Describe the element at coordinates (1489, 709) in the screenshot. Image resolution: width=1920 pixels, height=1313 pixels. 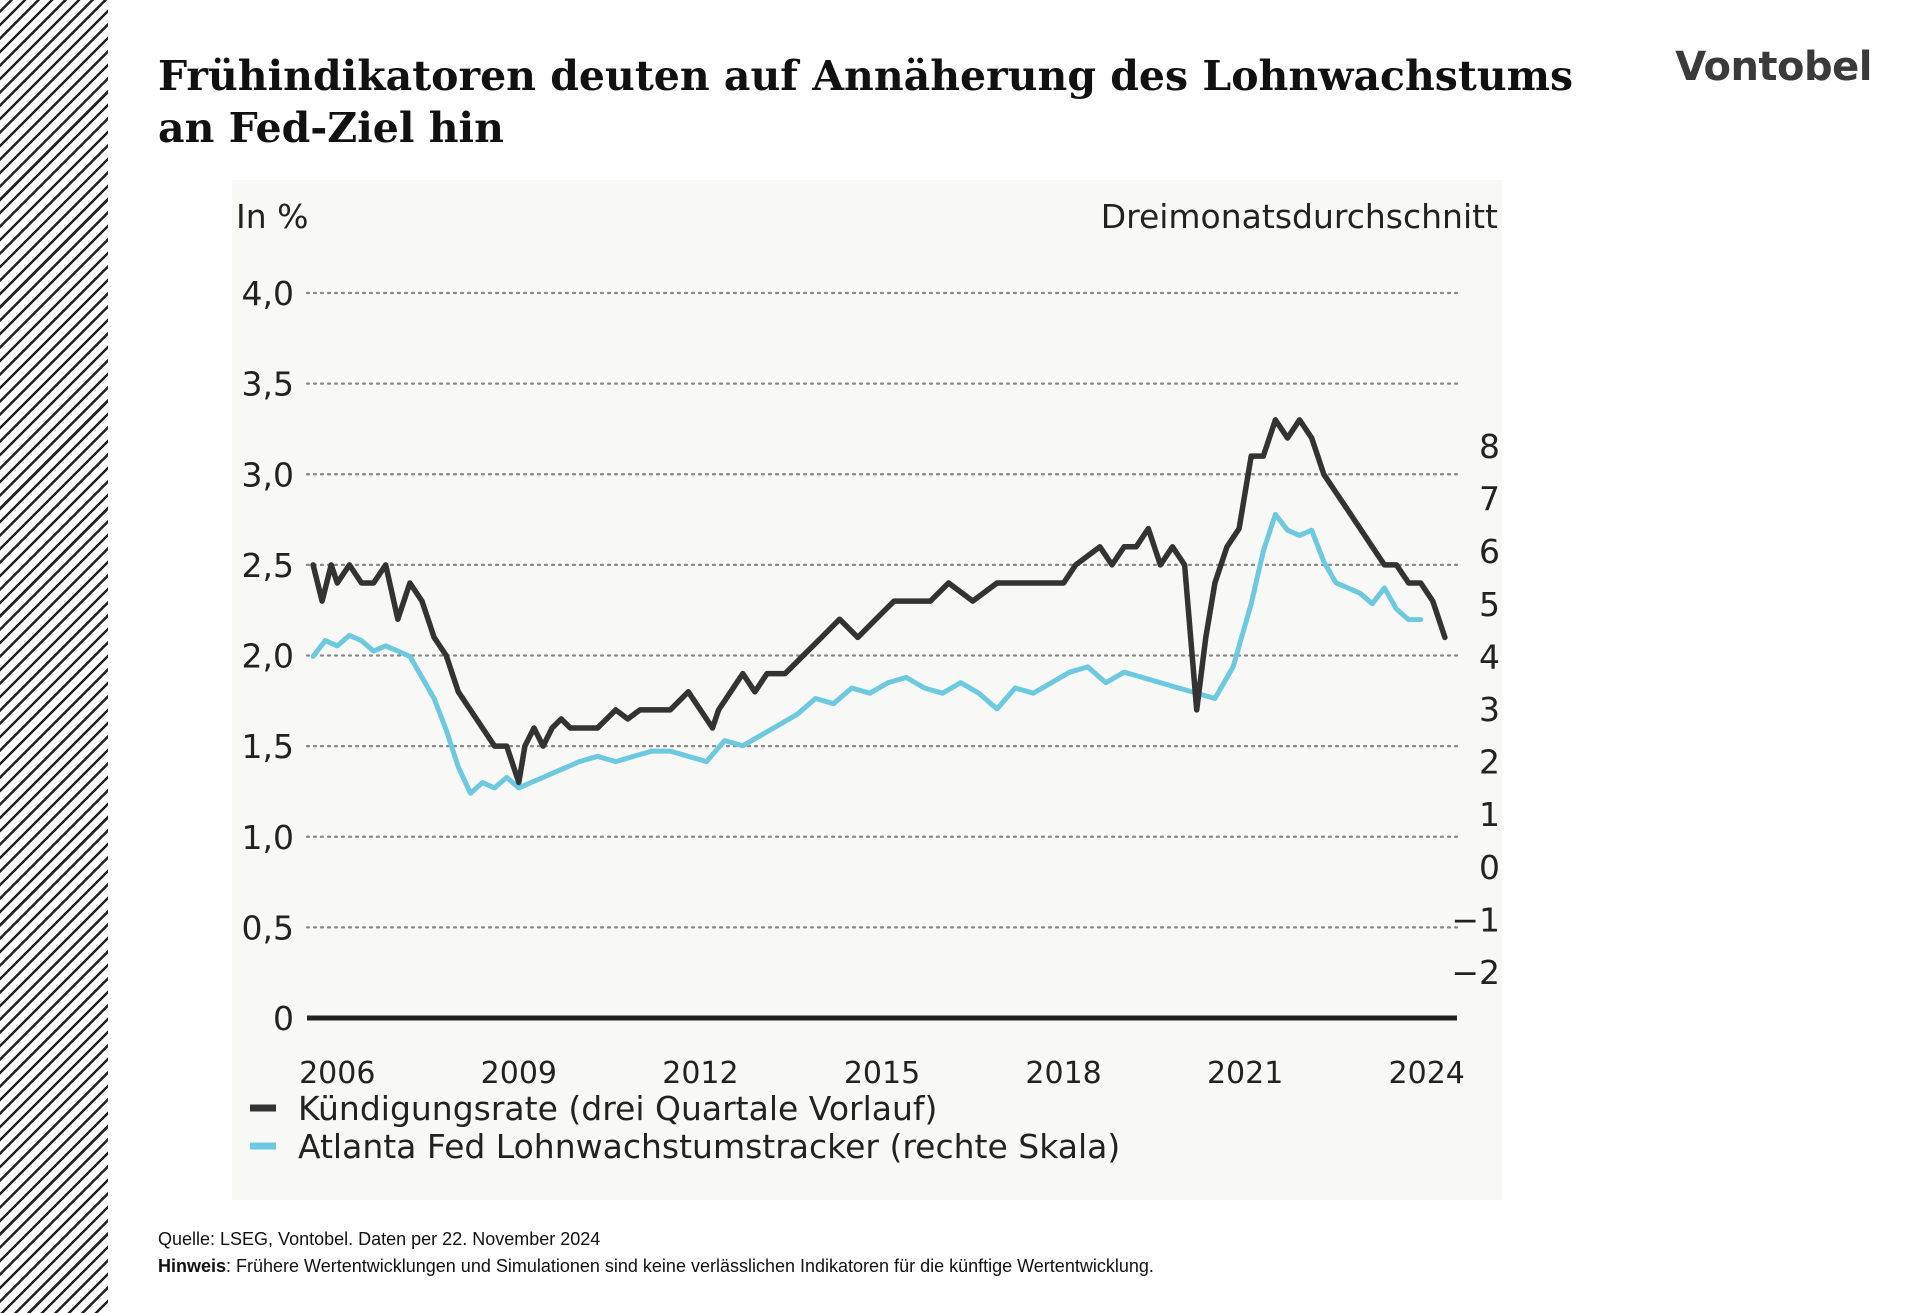
I see `y-right-tick-label: 3` at that location.